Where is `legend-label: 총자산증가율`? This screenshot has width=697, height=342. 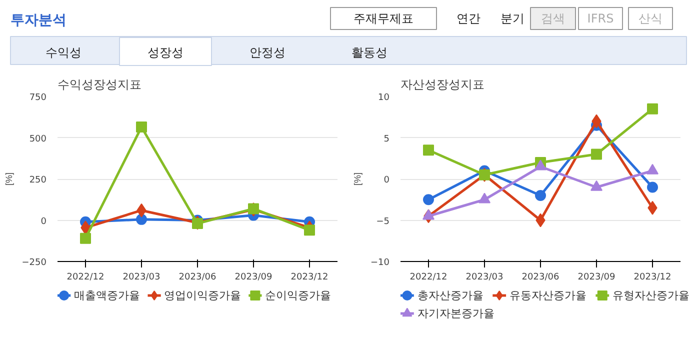
legend-label: 총자산증가율 is located at coordinates (450, 295).